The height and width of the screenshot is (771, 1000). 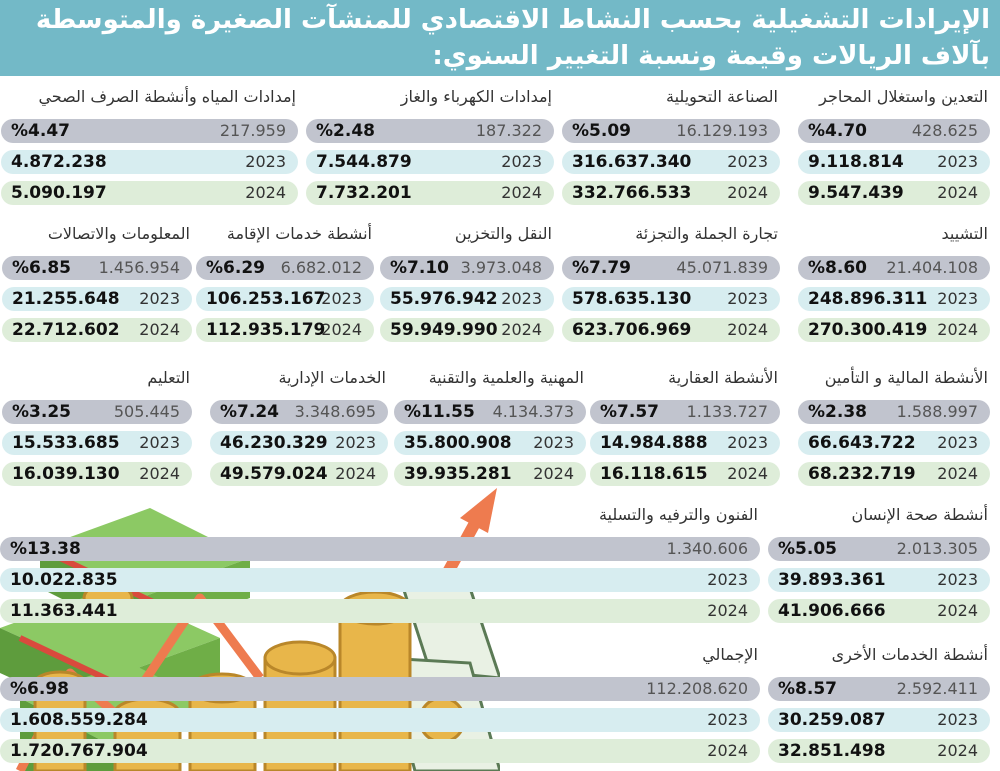 What do you see at coordinates (380, 720) in the screenshot?
I see `row-2023: 2023 1.608.559.284` at bounding box center [380, 720].